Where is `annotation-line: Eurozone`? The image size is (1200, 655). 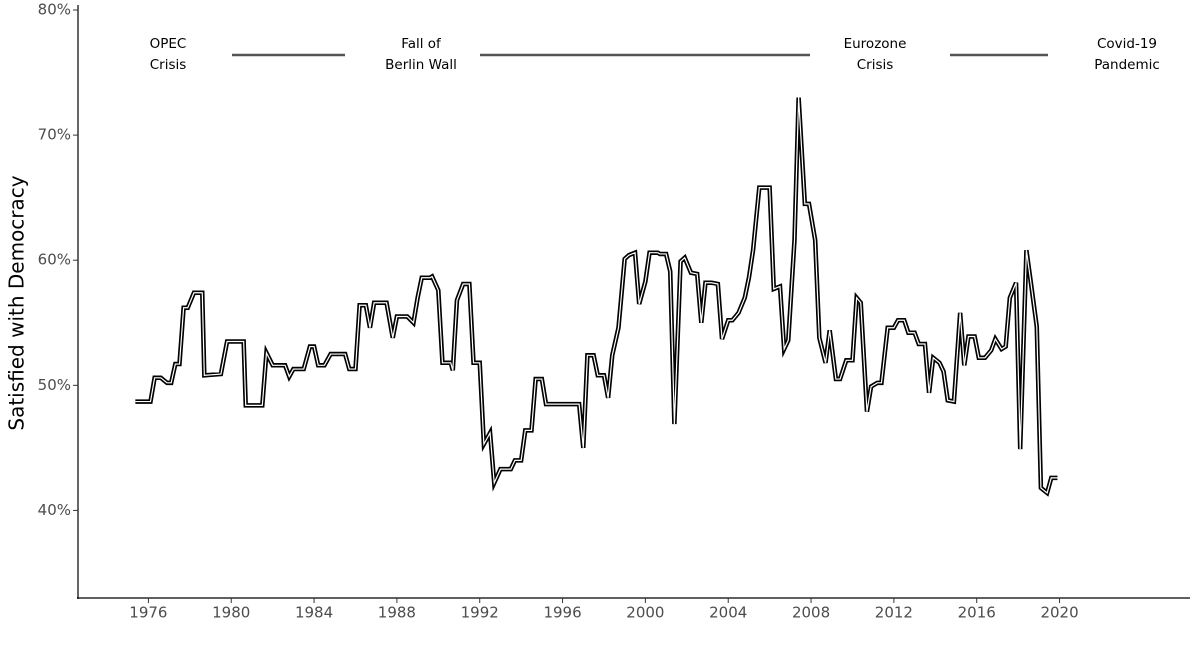 annotation-line: Eurozone is located at coordinates (875, 44).